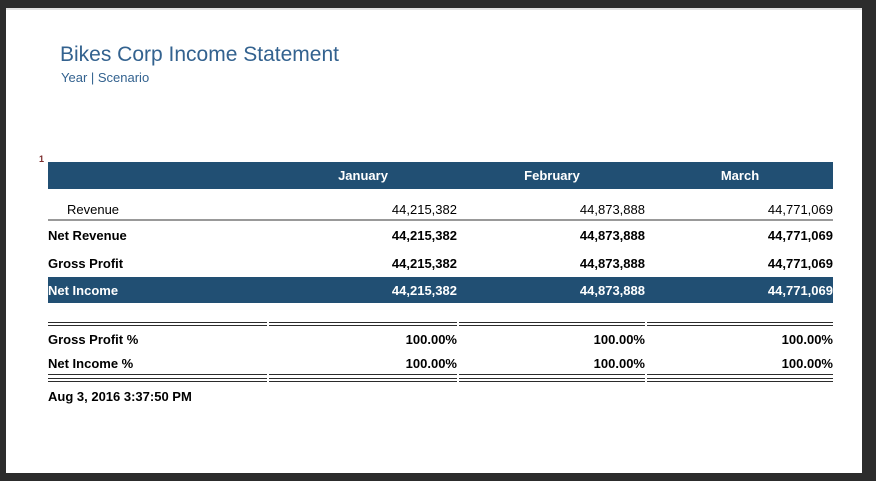  Describe the element at coordinates (105, 77) in the screenshot. I see `page-subtitle: Year | Scenario` at that location.